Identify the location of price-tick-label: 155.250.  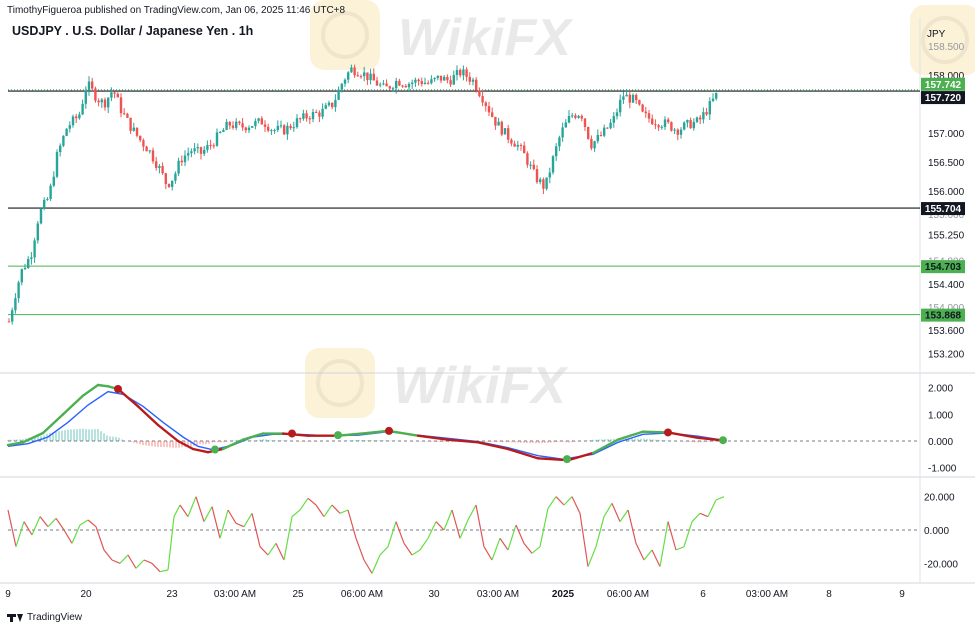
(946, 235).